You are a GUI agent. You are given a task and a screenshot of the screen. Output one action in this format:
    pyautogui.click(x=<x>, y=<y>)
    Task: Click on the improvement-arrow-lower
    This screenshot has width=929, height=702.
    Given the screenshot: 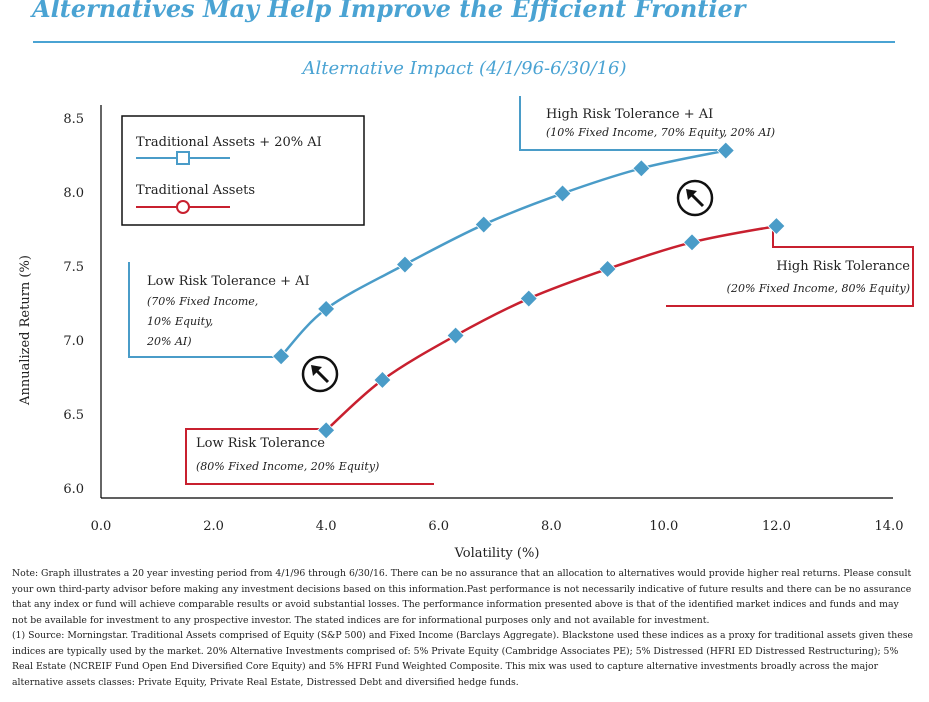 What is the action you would take?
    pyautogui.click(x=320, y=374)
    